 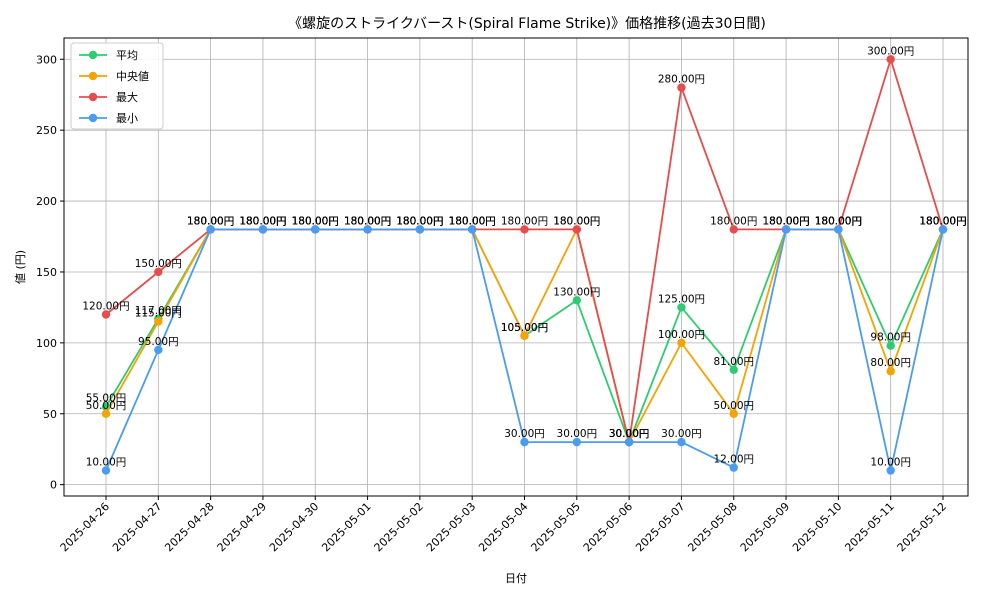 I want to click on x-tick-label: 2025-05-04, so click(x=503, y=527).